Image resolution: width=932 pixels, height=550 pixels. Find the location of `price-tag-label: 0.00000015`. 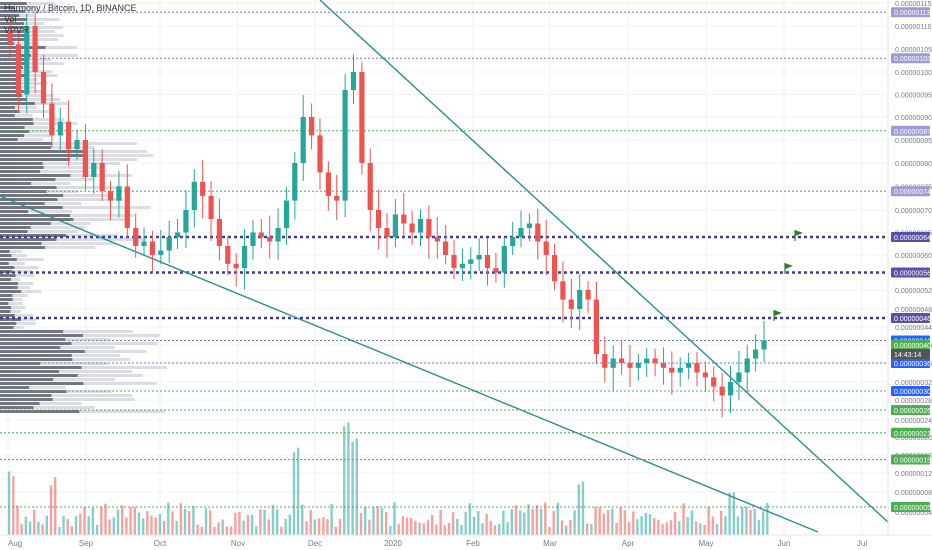

price-tag-label: 0.00000015 is located at coordinates (912, 461).